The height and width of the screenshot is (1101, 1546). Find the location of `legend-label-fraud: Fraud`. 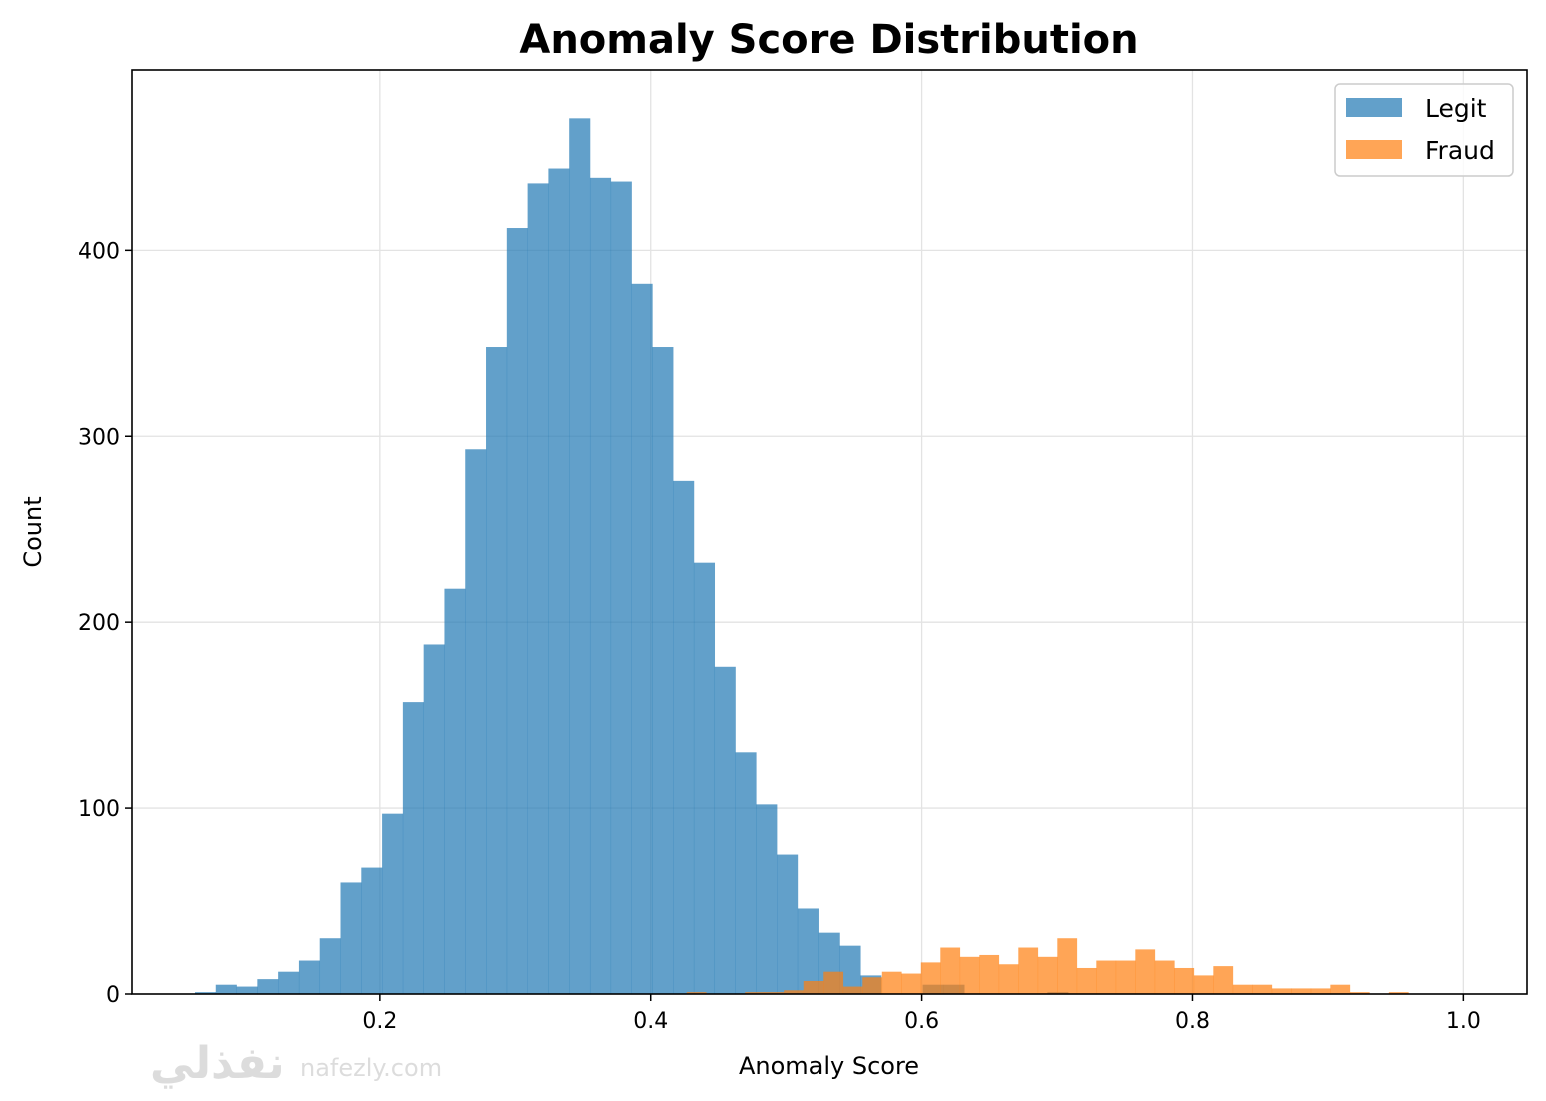

legend-label-fraud: Fraud is located at coordinates (1460, 150).